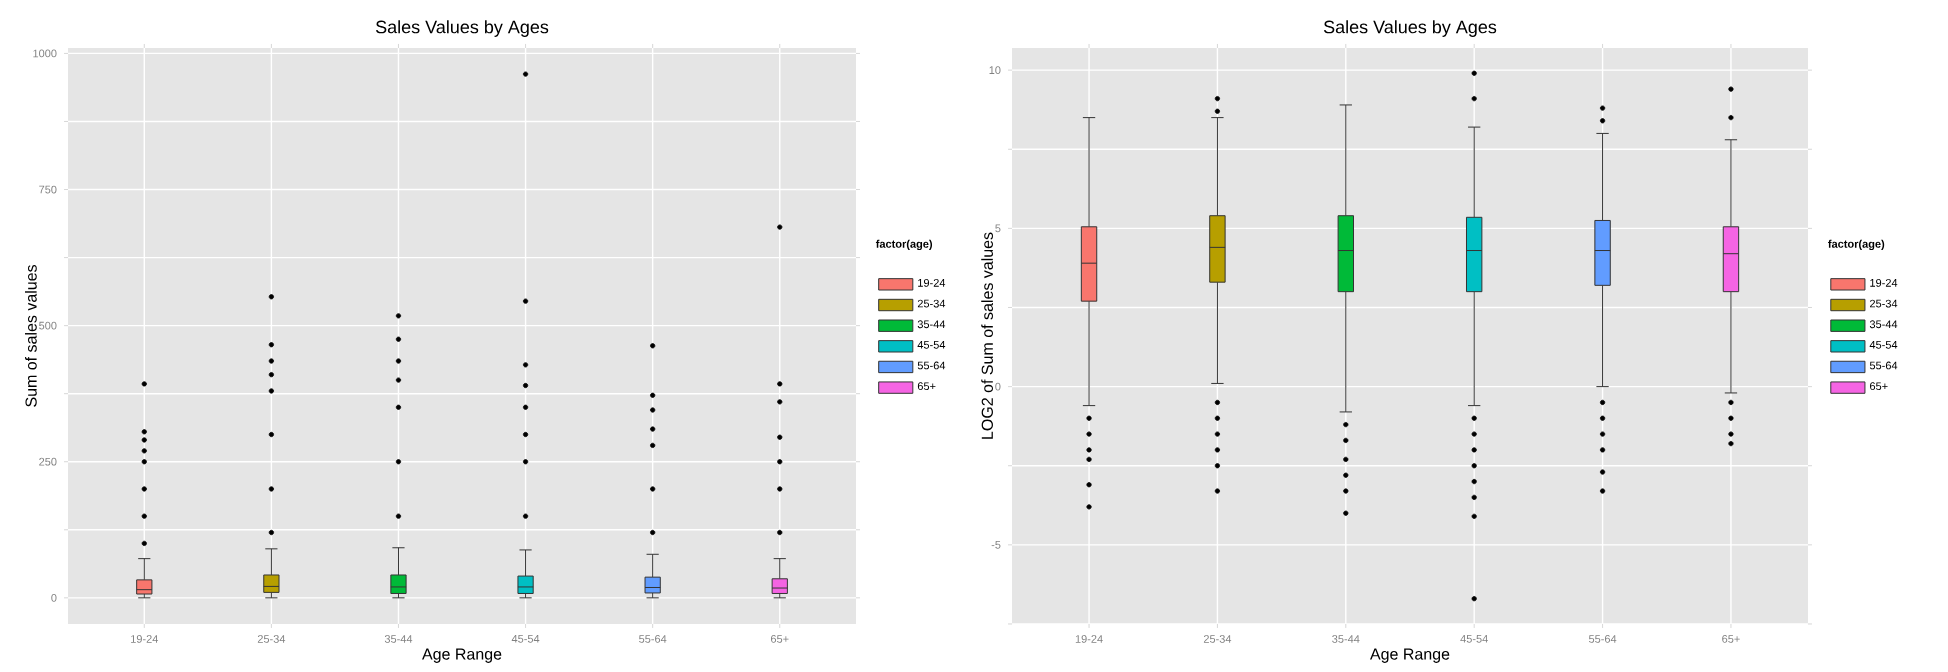  What do you see at coordinates (987, 335) in the screenshot?
I see `y-axis-title: LOG2 of Sum of sales values` at bounding box center [987, 335].